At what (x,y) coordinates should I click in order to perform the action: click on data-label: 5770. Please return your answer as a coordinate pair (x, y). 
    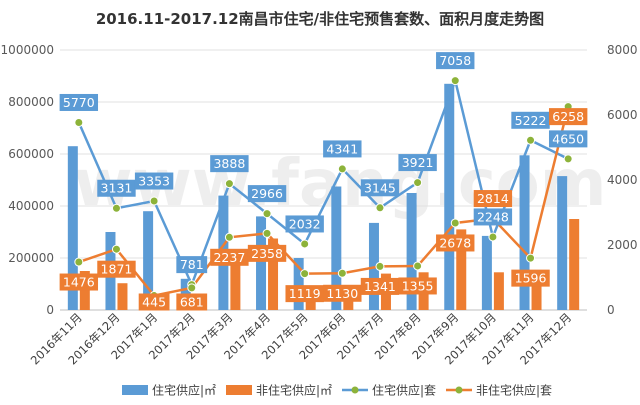
    Looking at the image, I should click on (79, 102).